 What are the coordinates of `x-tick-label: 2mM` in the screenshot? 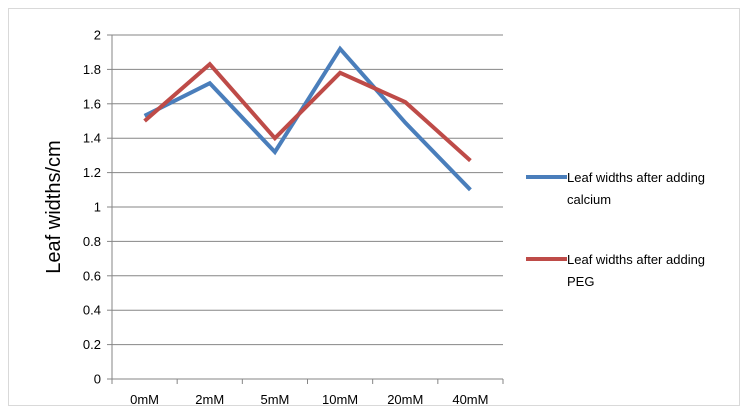 It's located at (209, 399).